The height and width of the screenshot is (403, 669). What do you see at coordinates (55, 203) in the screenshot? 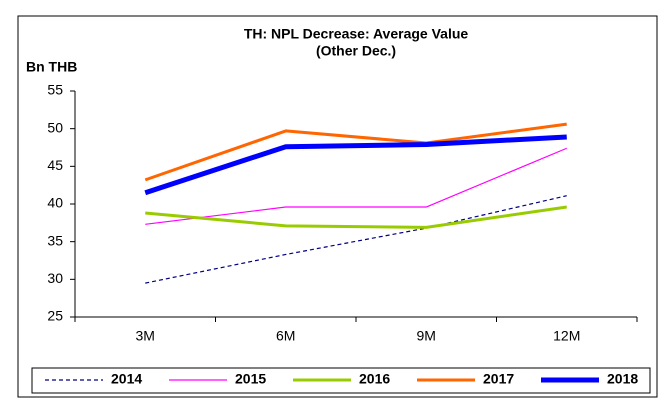
I see `y-tick-label: 40` at bounding box center [55, 203].